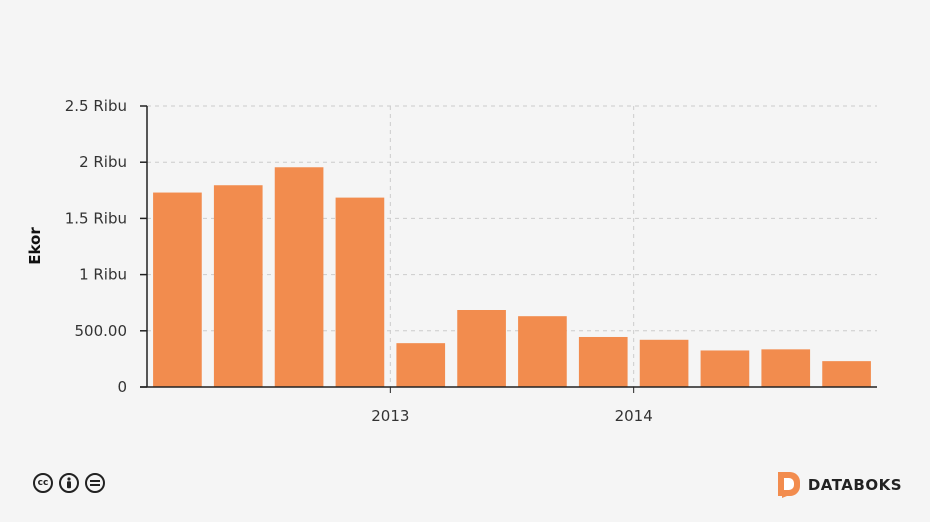  Describe the element at coordinates (103, 275) in the screenshot. I see `y-tick-label: 1 Ribu` at that location.